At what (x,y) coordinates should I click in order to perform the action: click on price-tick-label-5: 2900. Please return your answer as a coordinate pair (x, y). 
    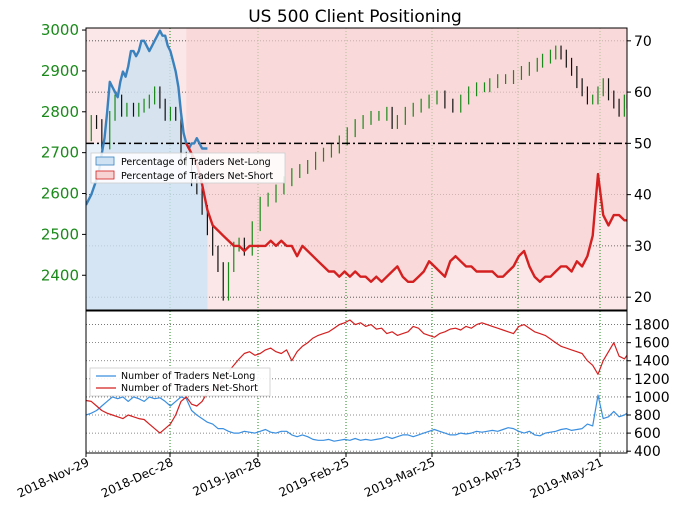
    Looking at the image, I should click on (60, 71).